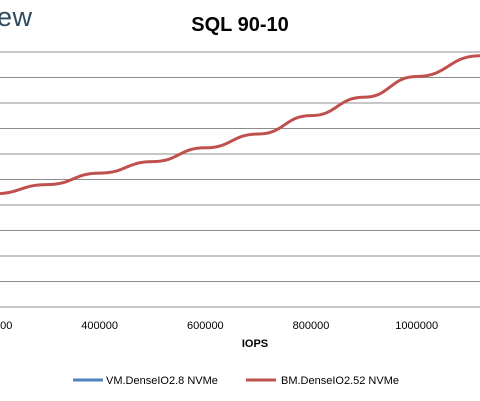  What do you see at coordinates (162, 381) in the screenshot?
I see `legend-label: VM.DenseIO2.8 NVMe` at bounding box center [162, 381].